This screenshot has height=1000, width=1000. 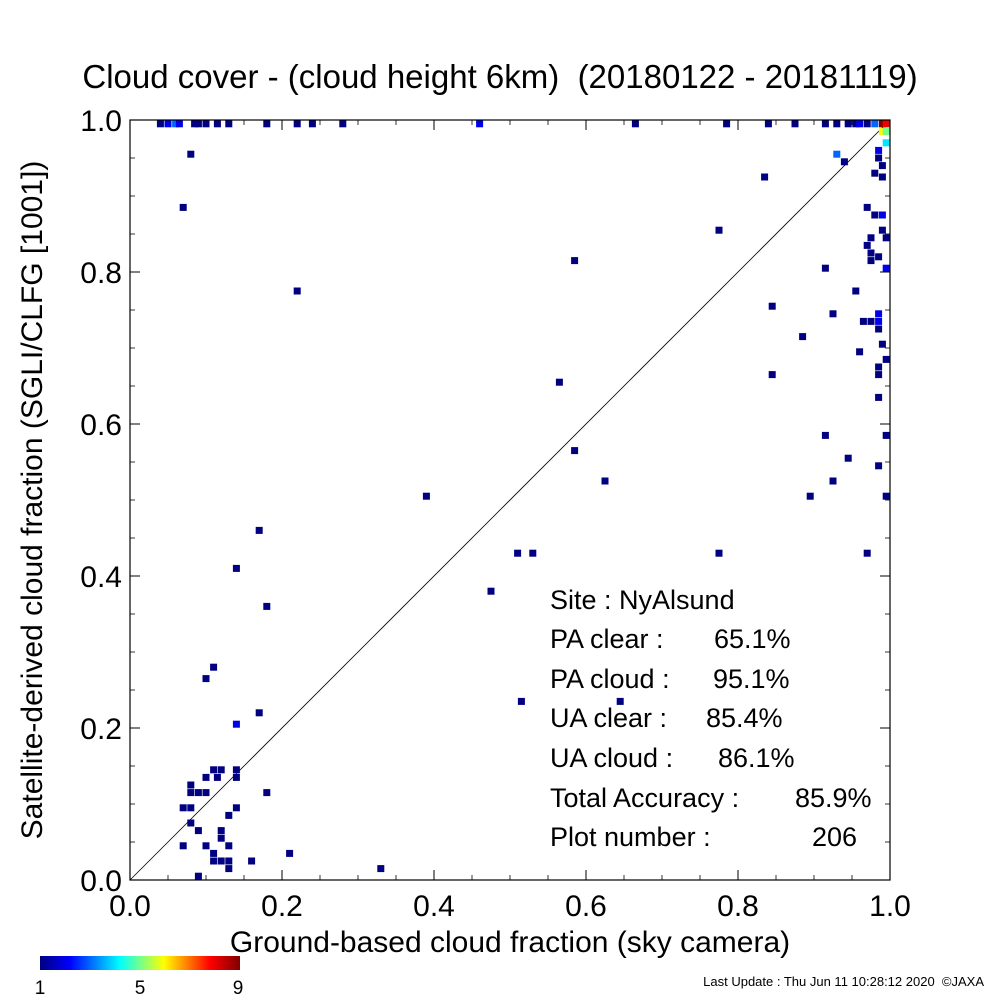 I want to click on x-tick-label: 0.4, so click(x=434, y=906).